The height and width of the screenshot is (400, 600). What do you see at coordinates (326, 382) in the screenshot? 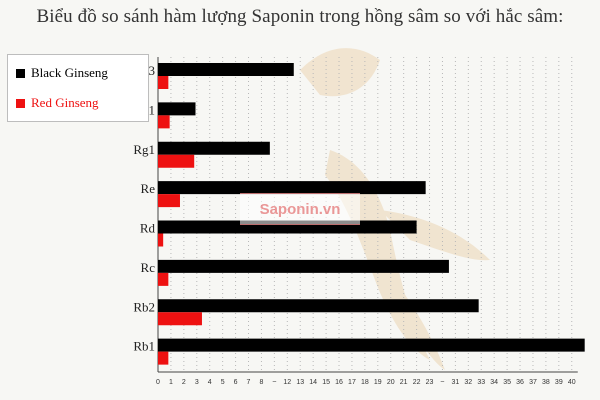
I see `x-tick-label: 15` at bounding box center [326, 382].